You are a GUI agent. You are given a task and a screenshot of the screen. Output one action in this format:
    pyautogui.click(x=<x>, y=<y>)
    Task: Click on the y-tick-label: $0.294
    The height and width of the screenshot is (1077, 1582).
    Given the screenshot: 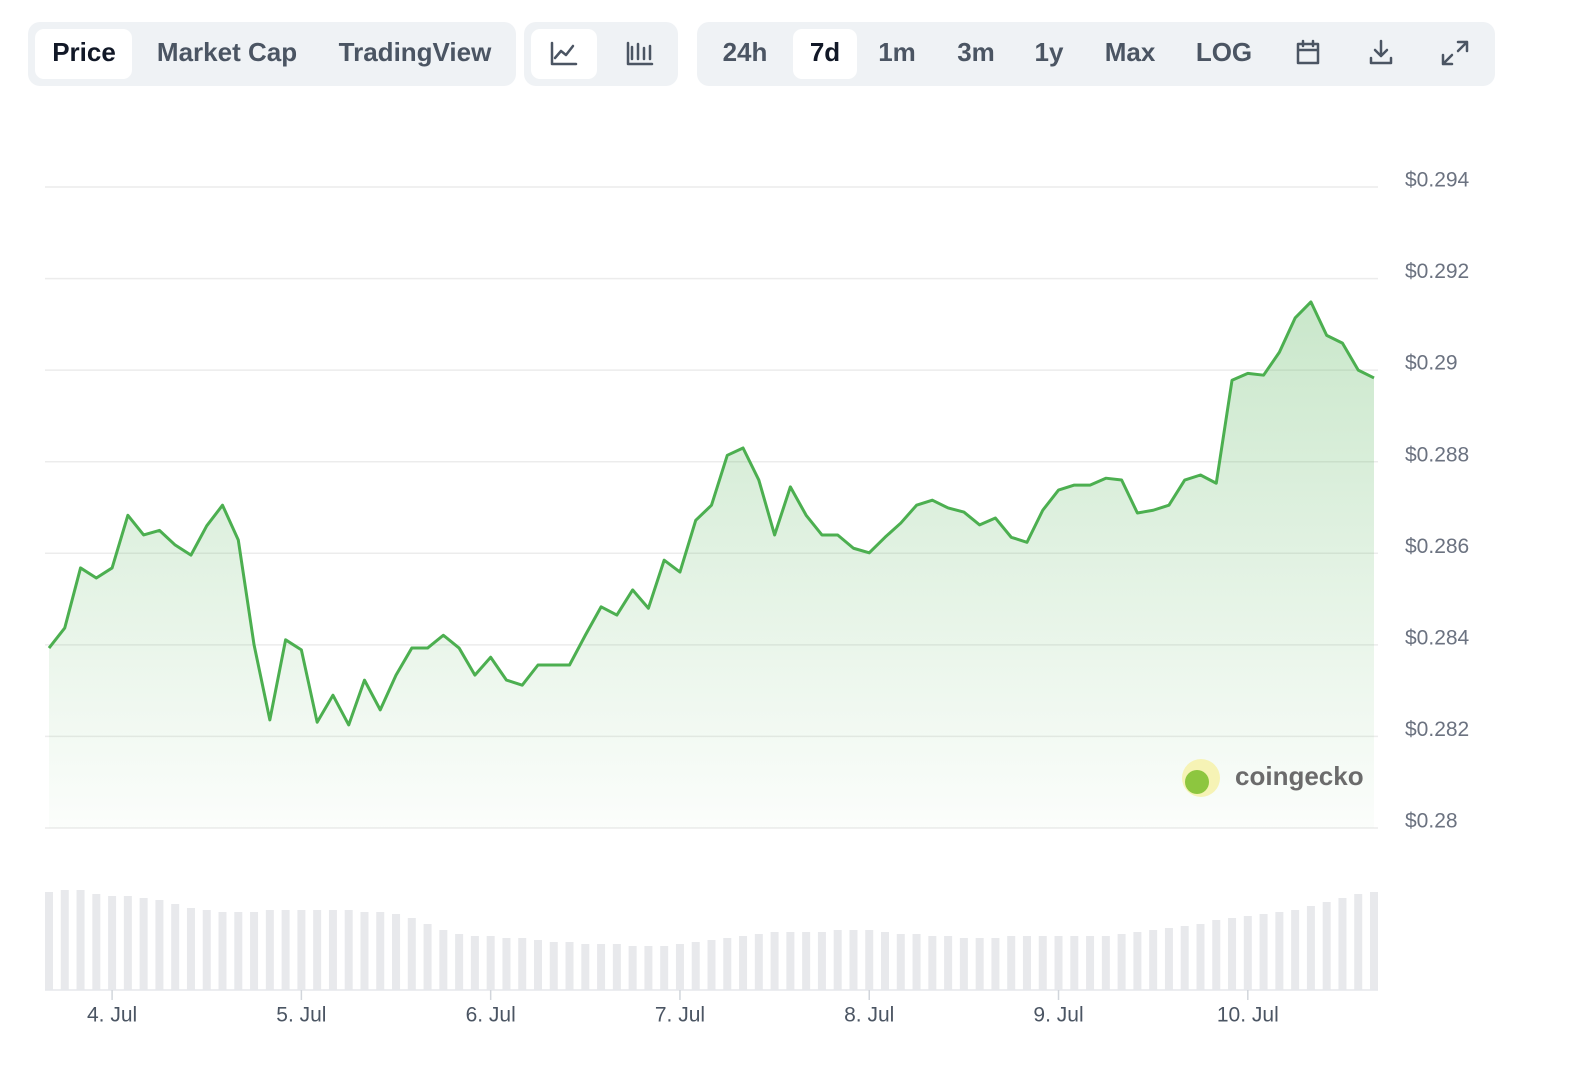 What is the action you would take?
    pyautogui.click(x=1437, y=180)
    